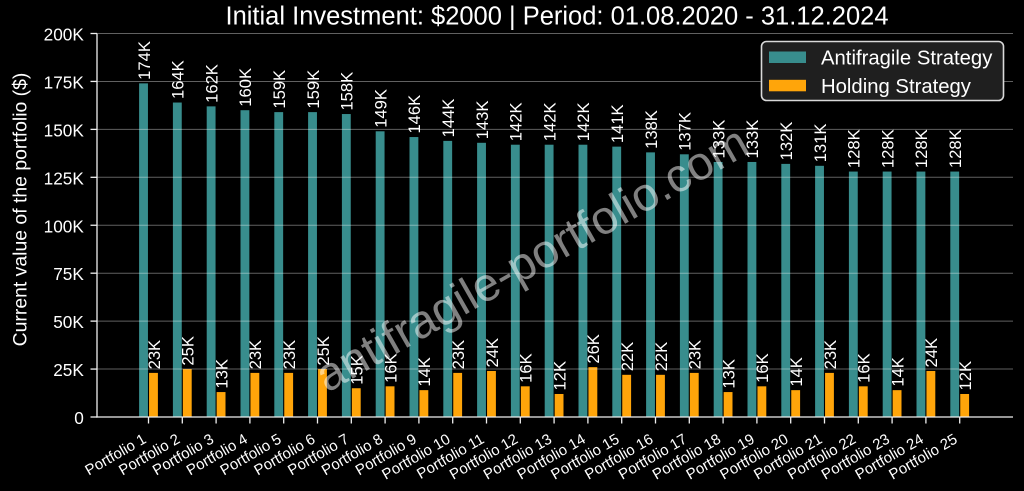 Image resolution: width=1024 pixels, height=491 pixels. Describe the element at coordinates (347, 91) in the screenshot. I see `svg-text: 158K` at that location.